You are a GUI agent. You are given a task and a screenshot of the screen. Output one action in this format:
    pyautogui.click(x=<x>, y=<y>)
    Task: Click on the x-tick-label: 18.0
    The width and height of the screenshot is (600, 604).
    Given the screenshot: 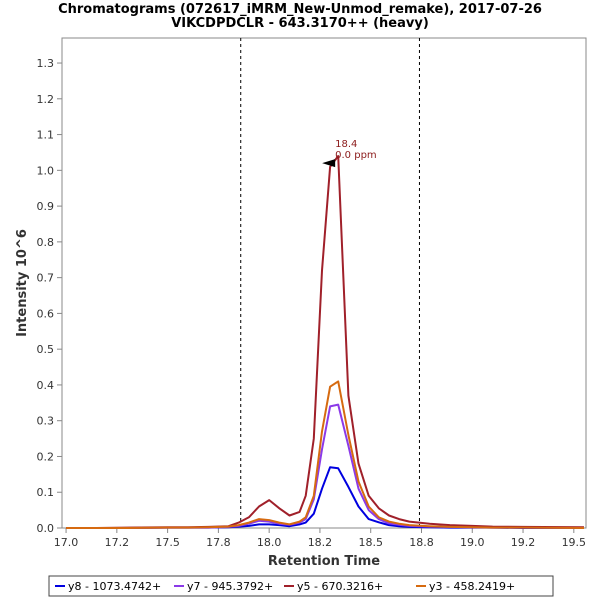 What is the action you would take?
    pyautogui.click(x=269, y=542)
    